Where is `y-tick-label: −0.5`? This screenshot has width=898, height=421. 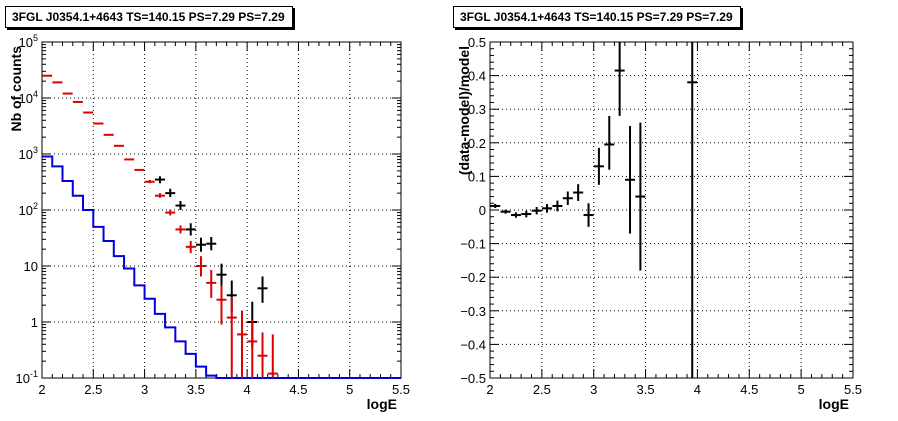
y-tick-label: −0.5 is located at coordinates (473, 378).